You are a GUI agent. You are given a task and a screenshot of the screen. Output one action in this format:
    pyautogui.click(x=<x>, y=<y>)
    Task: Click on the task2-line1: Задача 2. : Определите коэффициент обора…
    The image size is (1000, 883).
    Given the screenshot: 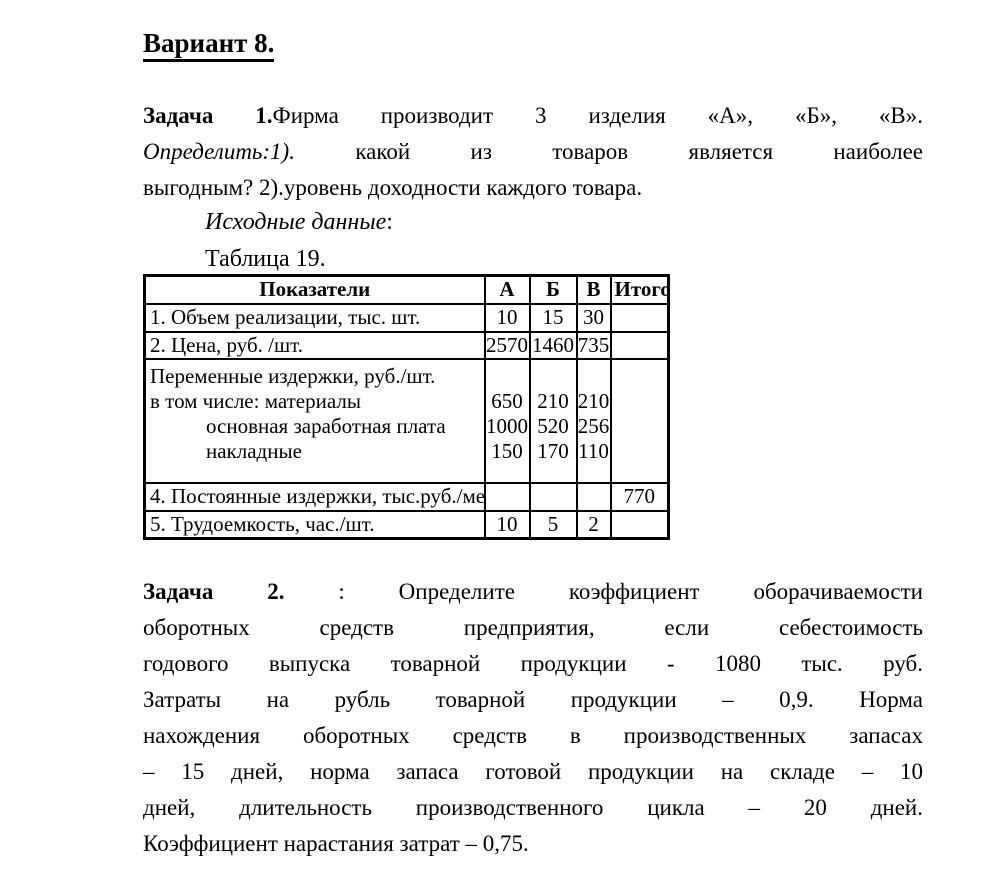 What is the action you would take?
    pyautogui.click(x=533, y=592)
    